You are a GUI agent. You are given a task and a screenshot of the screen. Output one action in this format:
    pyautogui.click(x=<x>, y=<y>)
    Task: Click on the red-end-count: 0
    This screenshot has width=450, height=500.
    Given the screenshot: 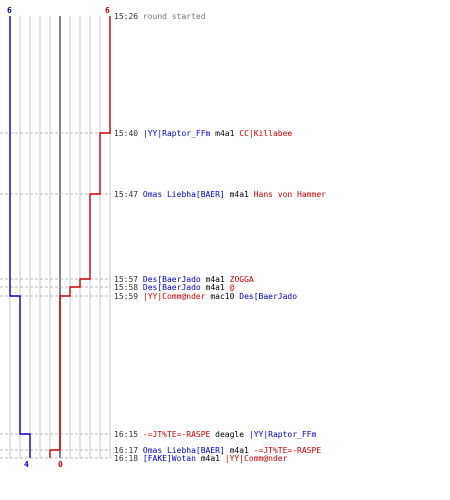 What is the action you would take?
    pyautogui.click(x=60, y=464)
    